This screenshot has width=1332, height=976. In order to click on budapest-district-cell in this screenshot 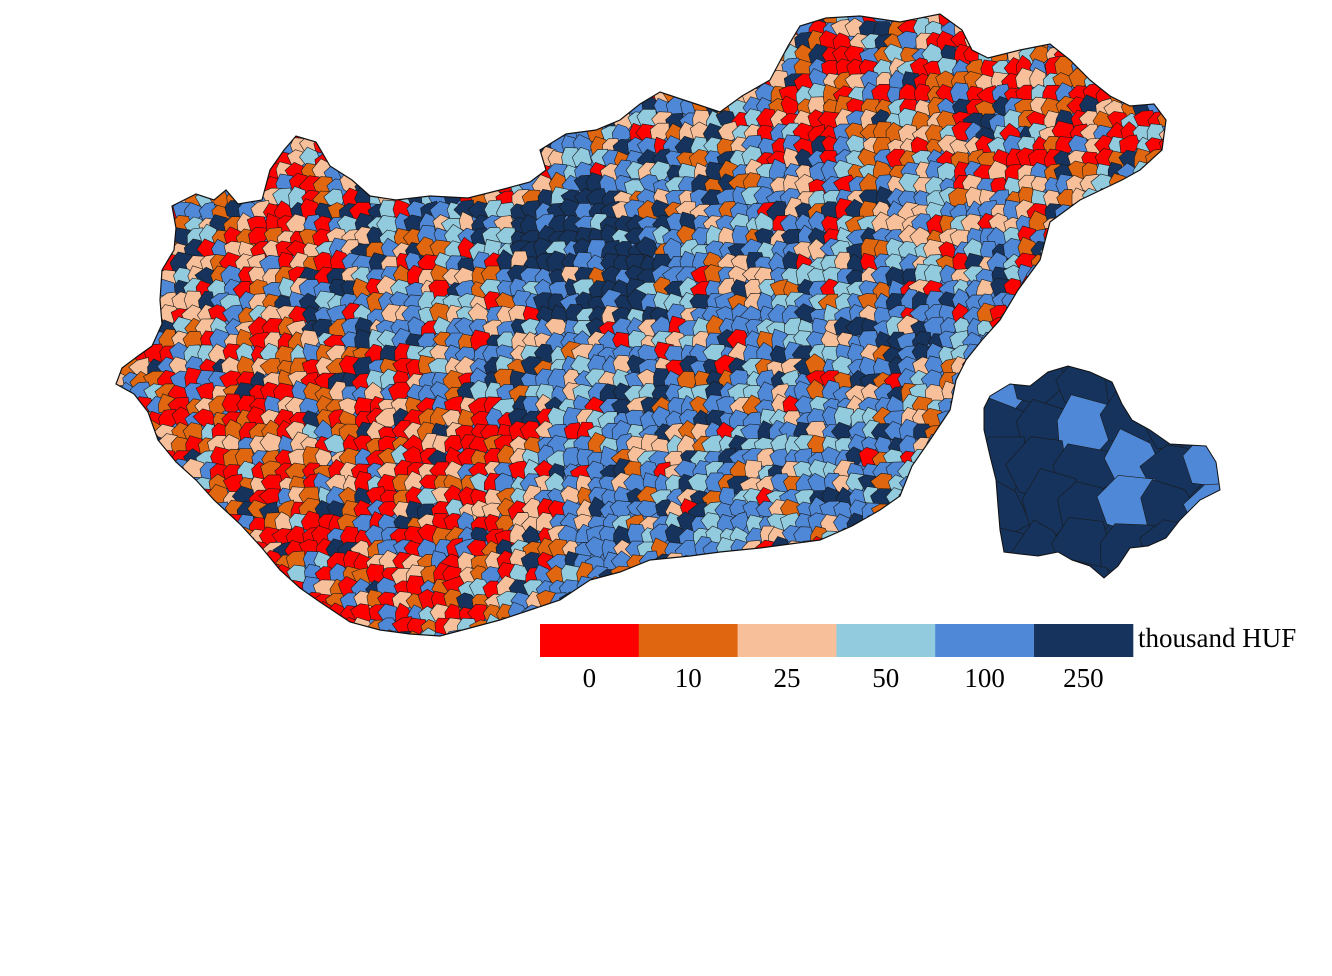, I will do `click(1084, 568)`.